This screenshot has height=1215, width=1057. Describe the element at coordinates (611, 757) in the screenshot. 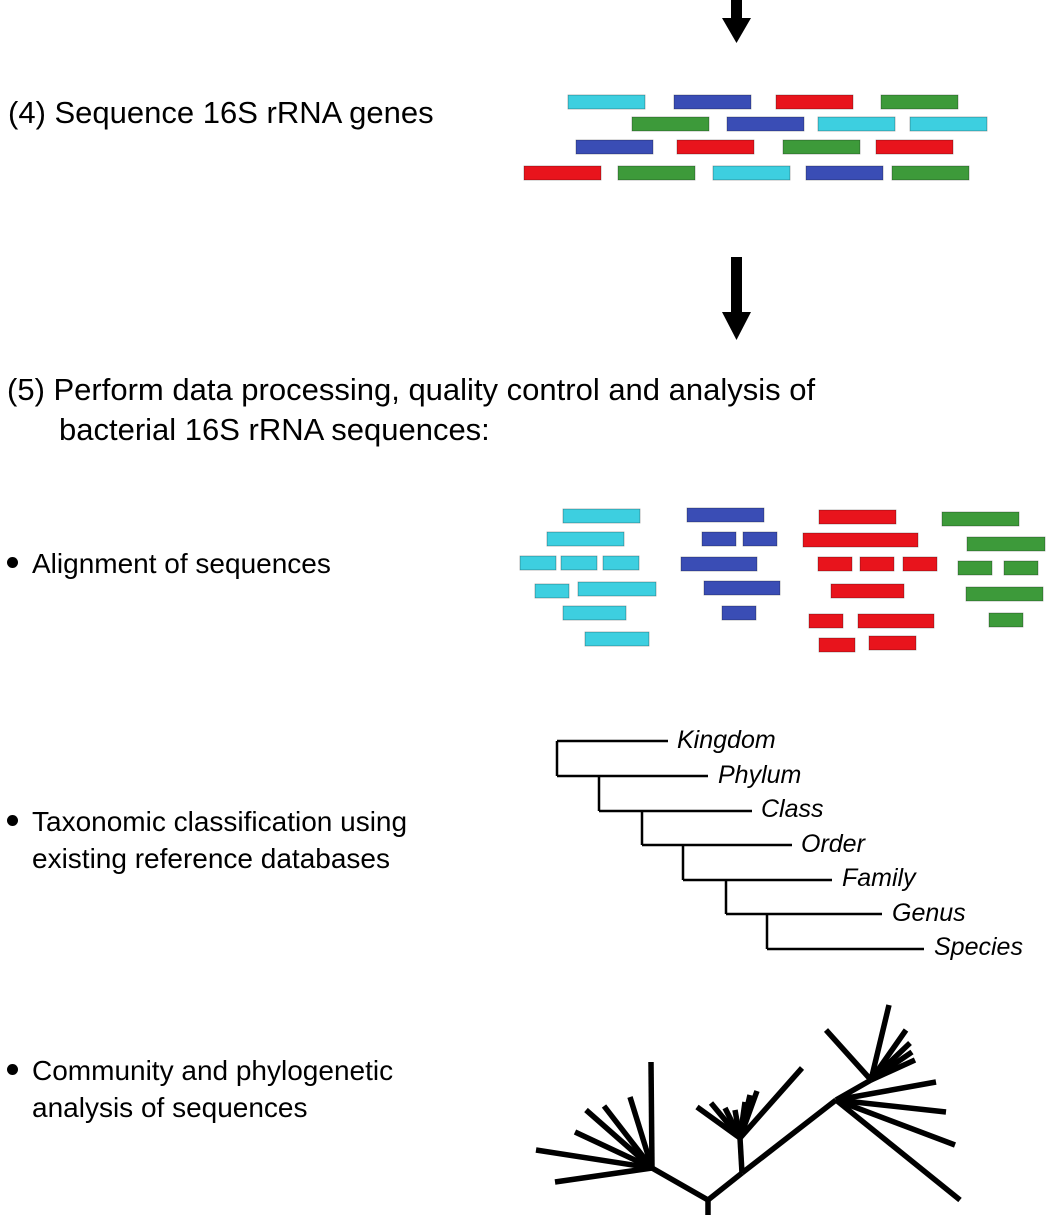

I see `clade-kingdom` at that location.